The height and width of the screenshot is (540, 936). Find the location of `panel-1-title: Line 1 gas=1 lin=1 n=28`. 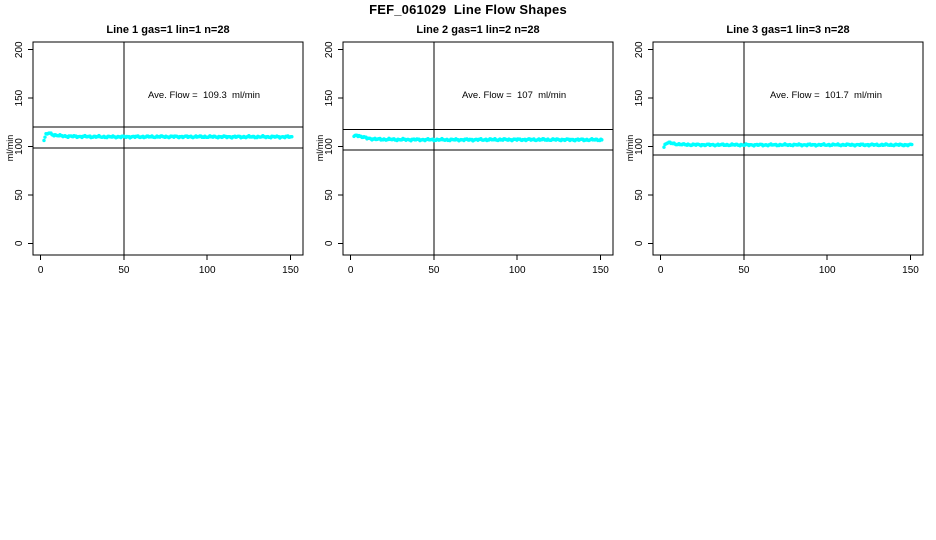

panel-1-title: Line 1 gas=1 lin=1 n=28 is located at coordinates (168, 30).